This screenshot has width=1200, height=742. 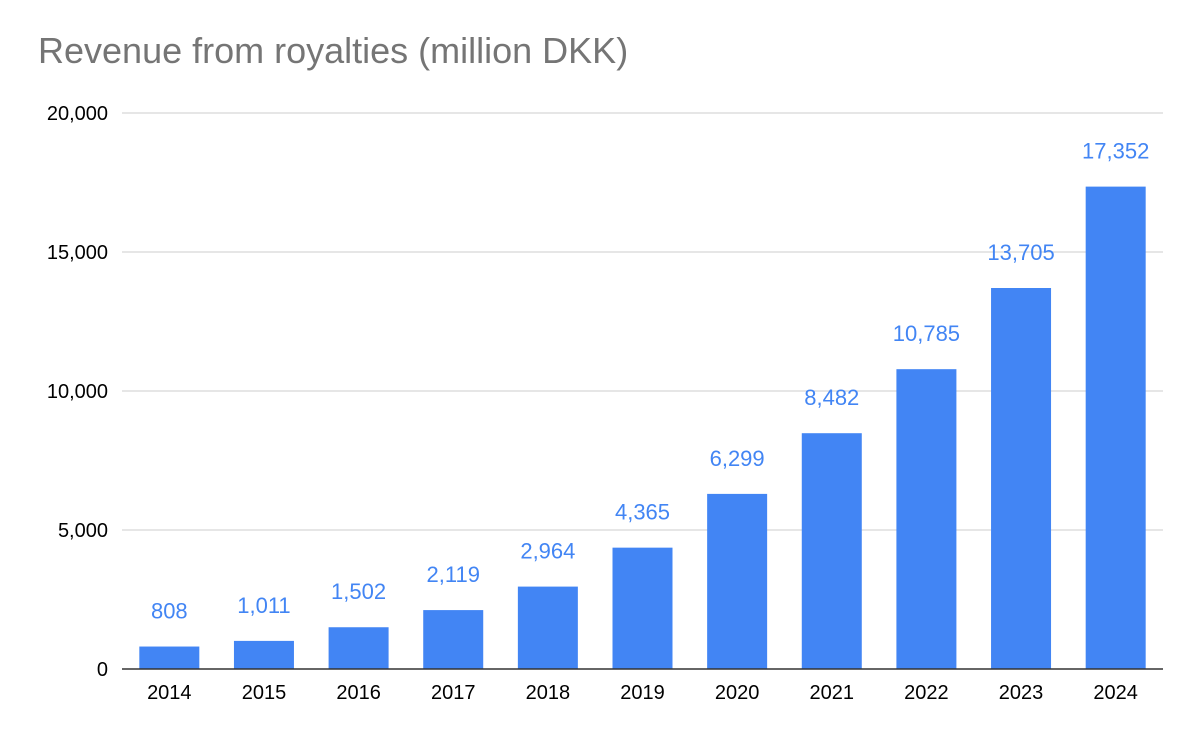 What do you see at coordinates (547, 551) in the screenshot?
I see `data-label: 2,964` at bounding box center [547, 551].